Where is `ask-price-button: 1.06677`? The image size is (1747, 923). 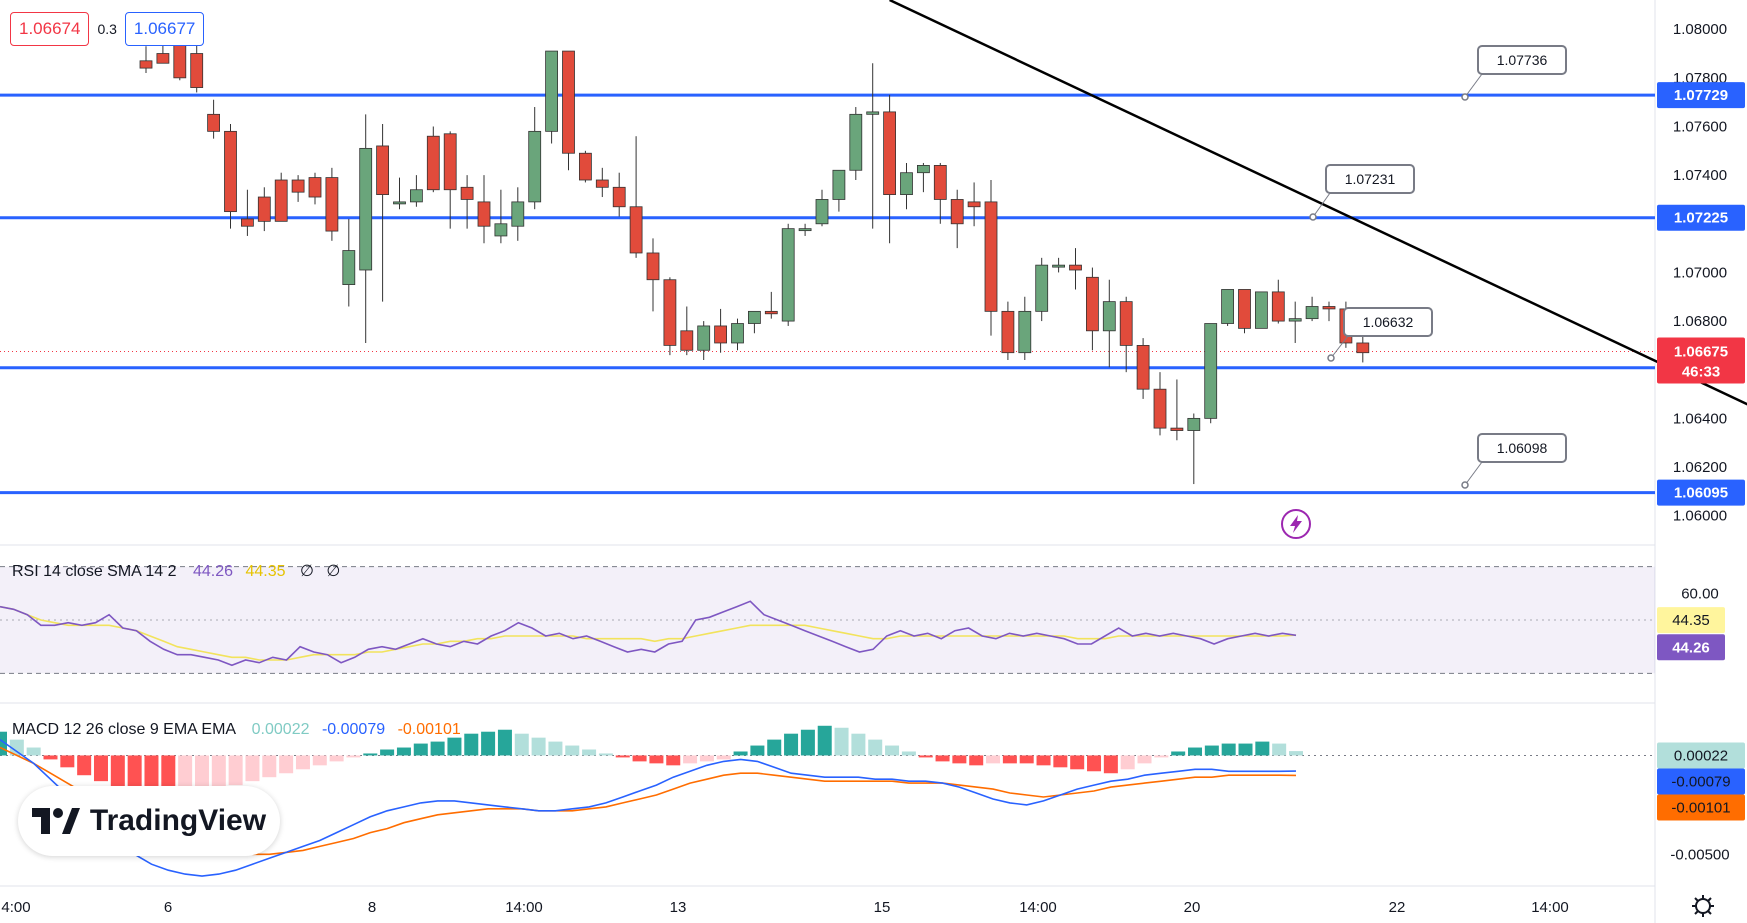
ask-price-button: 1.06677 is located at coordinates (164, 29).